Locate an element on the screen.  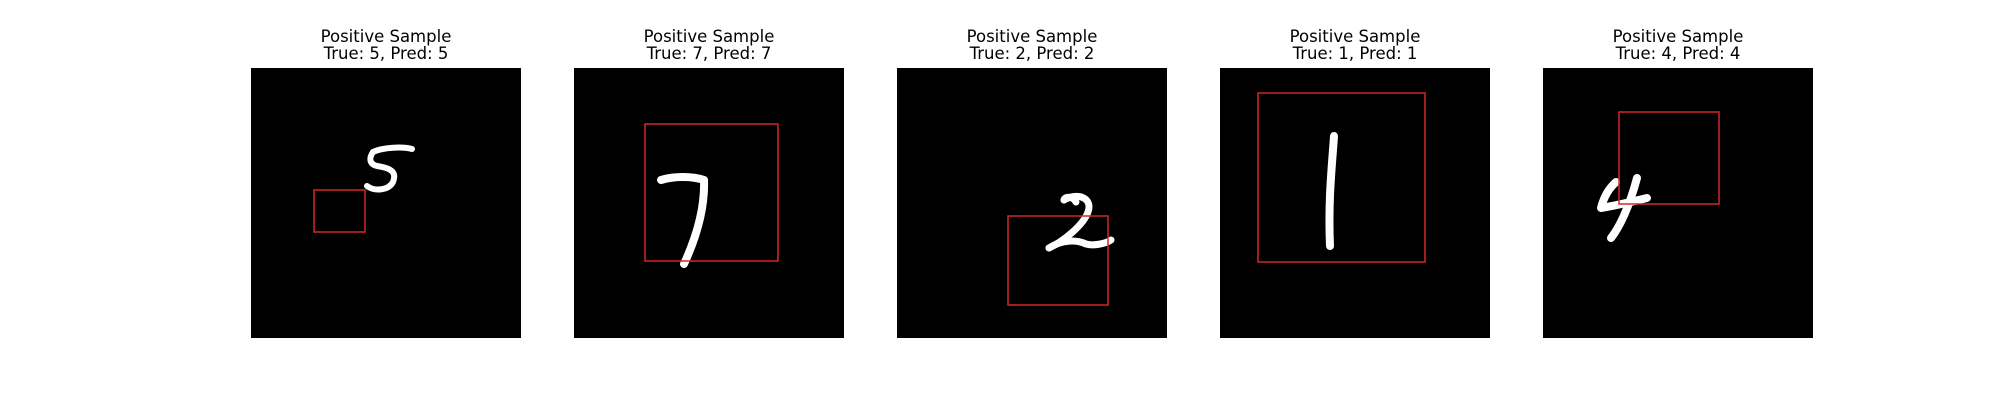
sample-panel-3: Positive Sample True: 2, Pred: 2 is located at coordinates (1032, 200).